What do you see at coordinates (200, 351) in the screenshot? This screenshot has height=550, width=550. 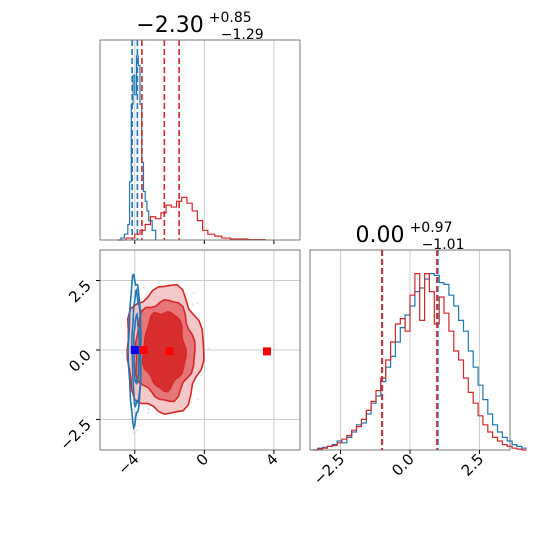 I see `markers` at bounding box center [200, 351].